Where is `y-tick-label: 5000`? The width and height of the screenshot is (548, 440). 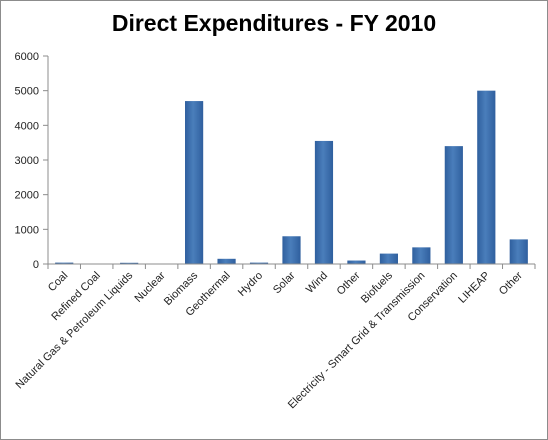
y-tick-label: 5000 is located at coordinates (27, 92).